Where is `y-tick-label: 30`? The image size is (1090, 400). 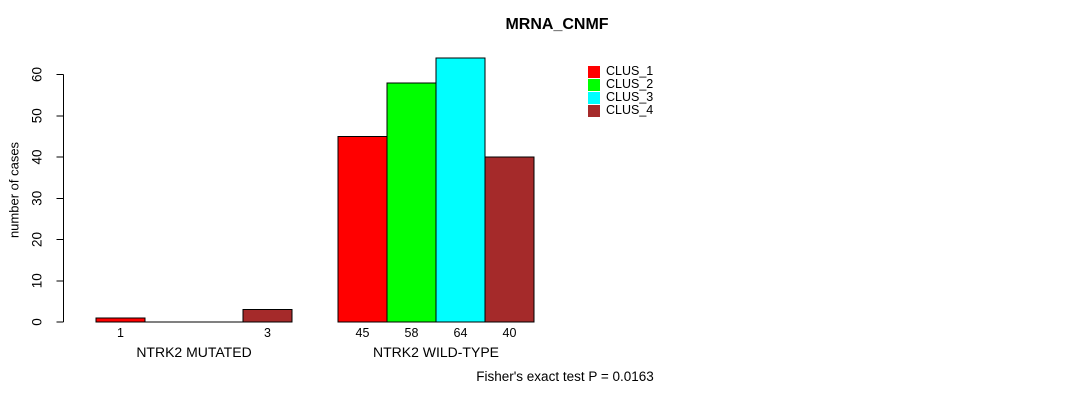 y-tick-label: 30 is located at coordinates (37, 198).